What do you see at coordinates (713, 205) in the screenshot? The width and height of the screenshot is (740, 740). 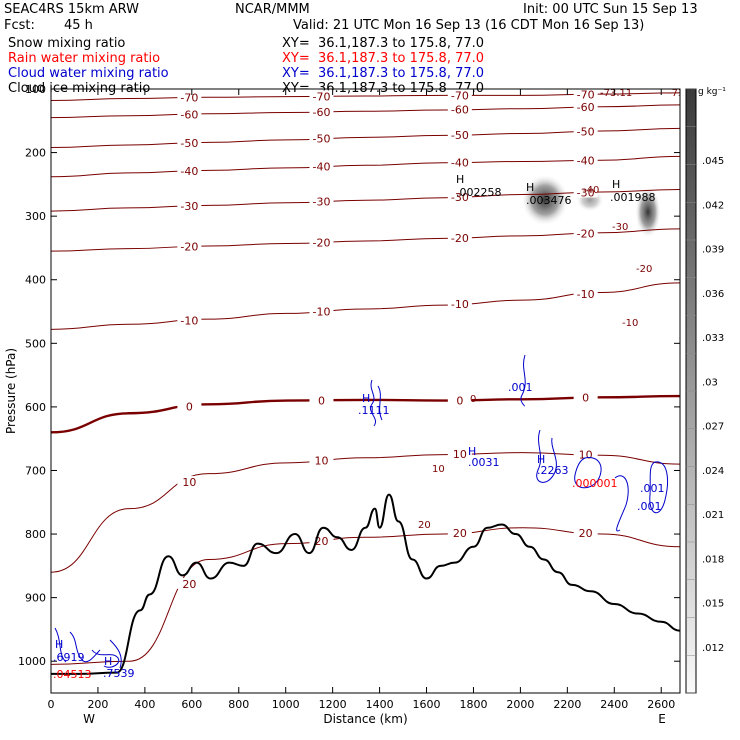 I see `colorbar-tick-label: .042` at bounding box center [713, 205].